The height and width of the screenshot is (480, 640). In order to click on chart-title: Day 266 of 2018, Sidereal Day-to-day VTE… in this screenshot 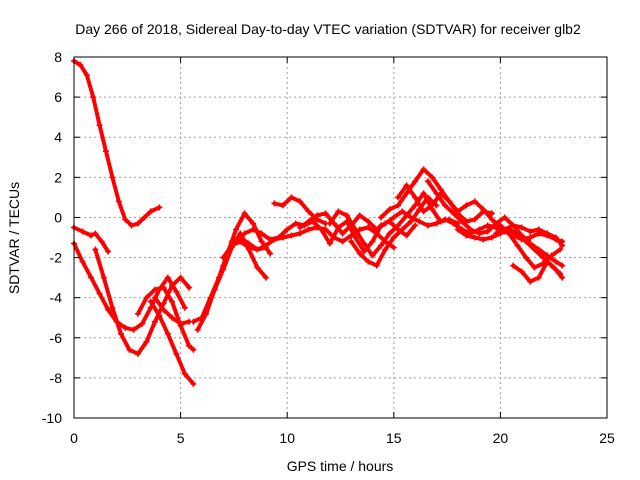, I will do `click(328, 29)`.